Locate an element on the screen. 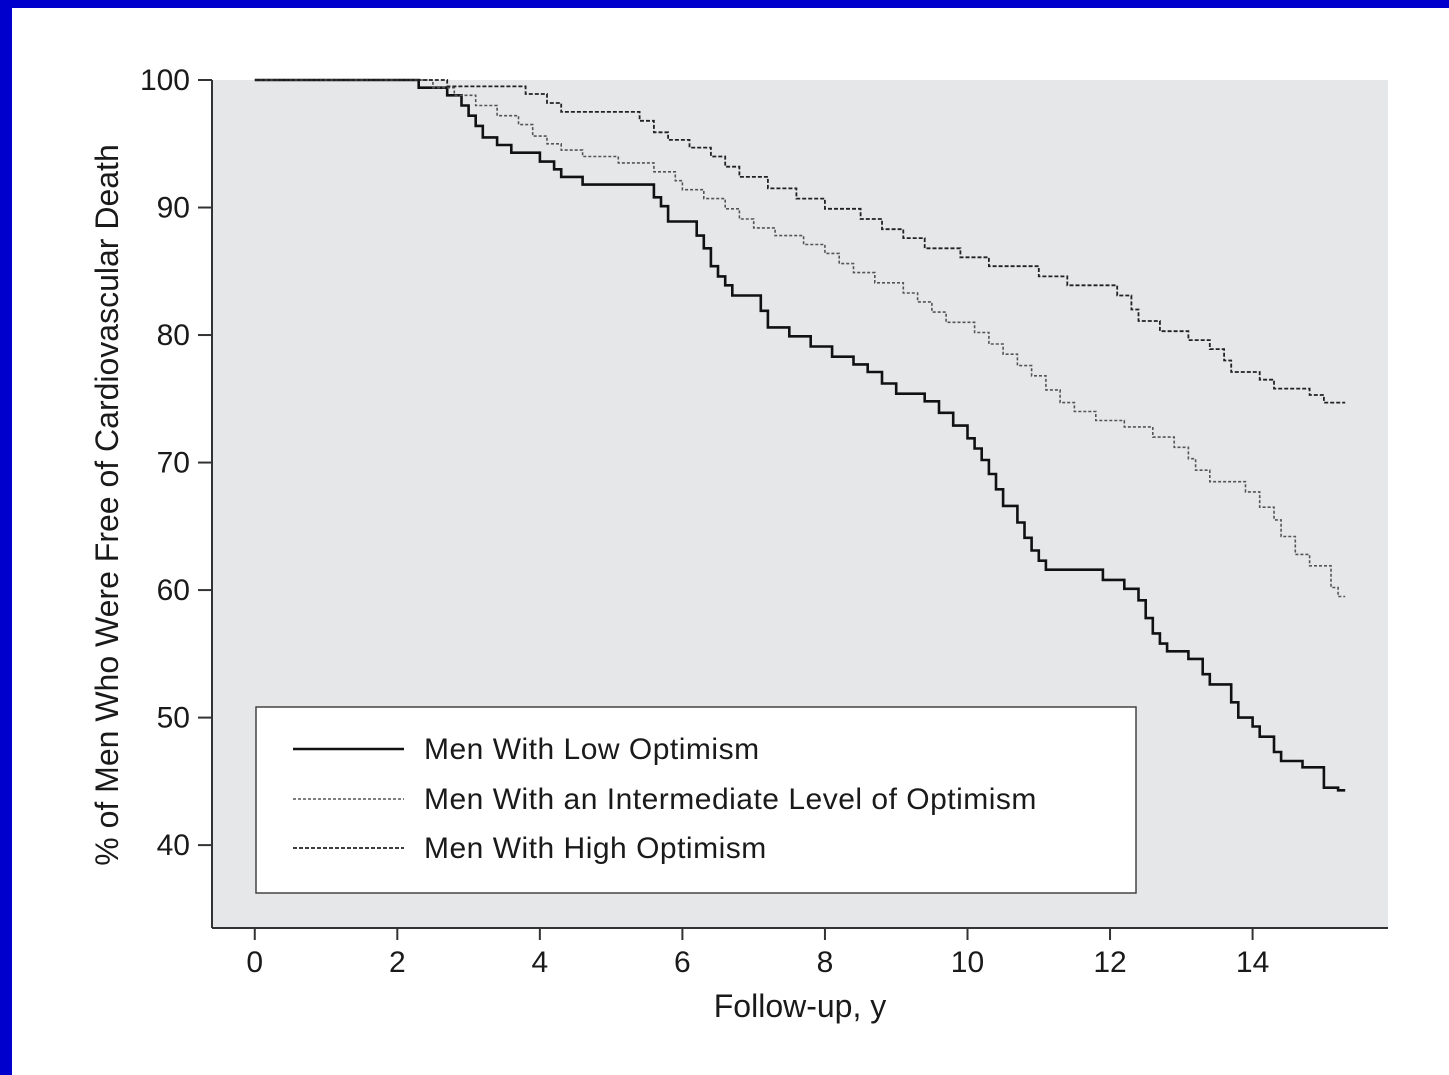  y-tick-label: 100 is located at coordinates (165, 80).